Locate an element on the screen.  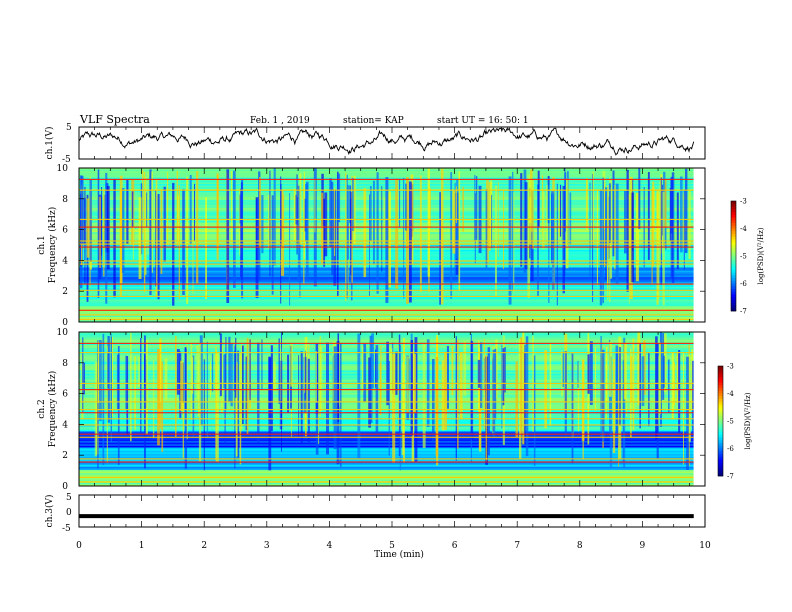
ch1-ylabel: ch.1(V) is located at coordinates (49, 143).